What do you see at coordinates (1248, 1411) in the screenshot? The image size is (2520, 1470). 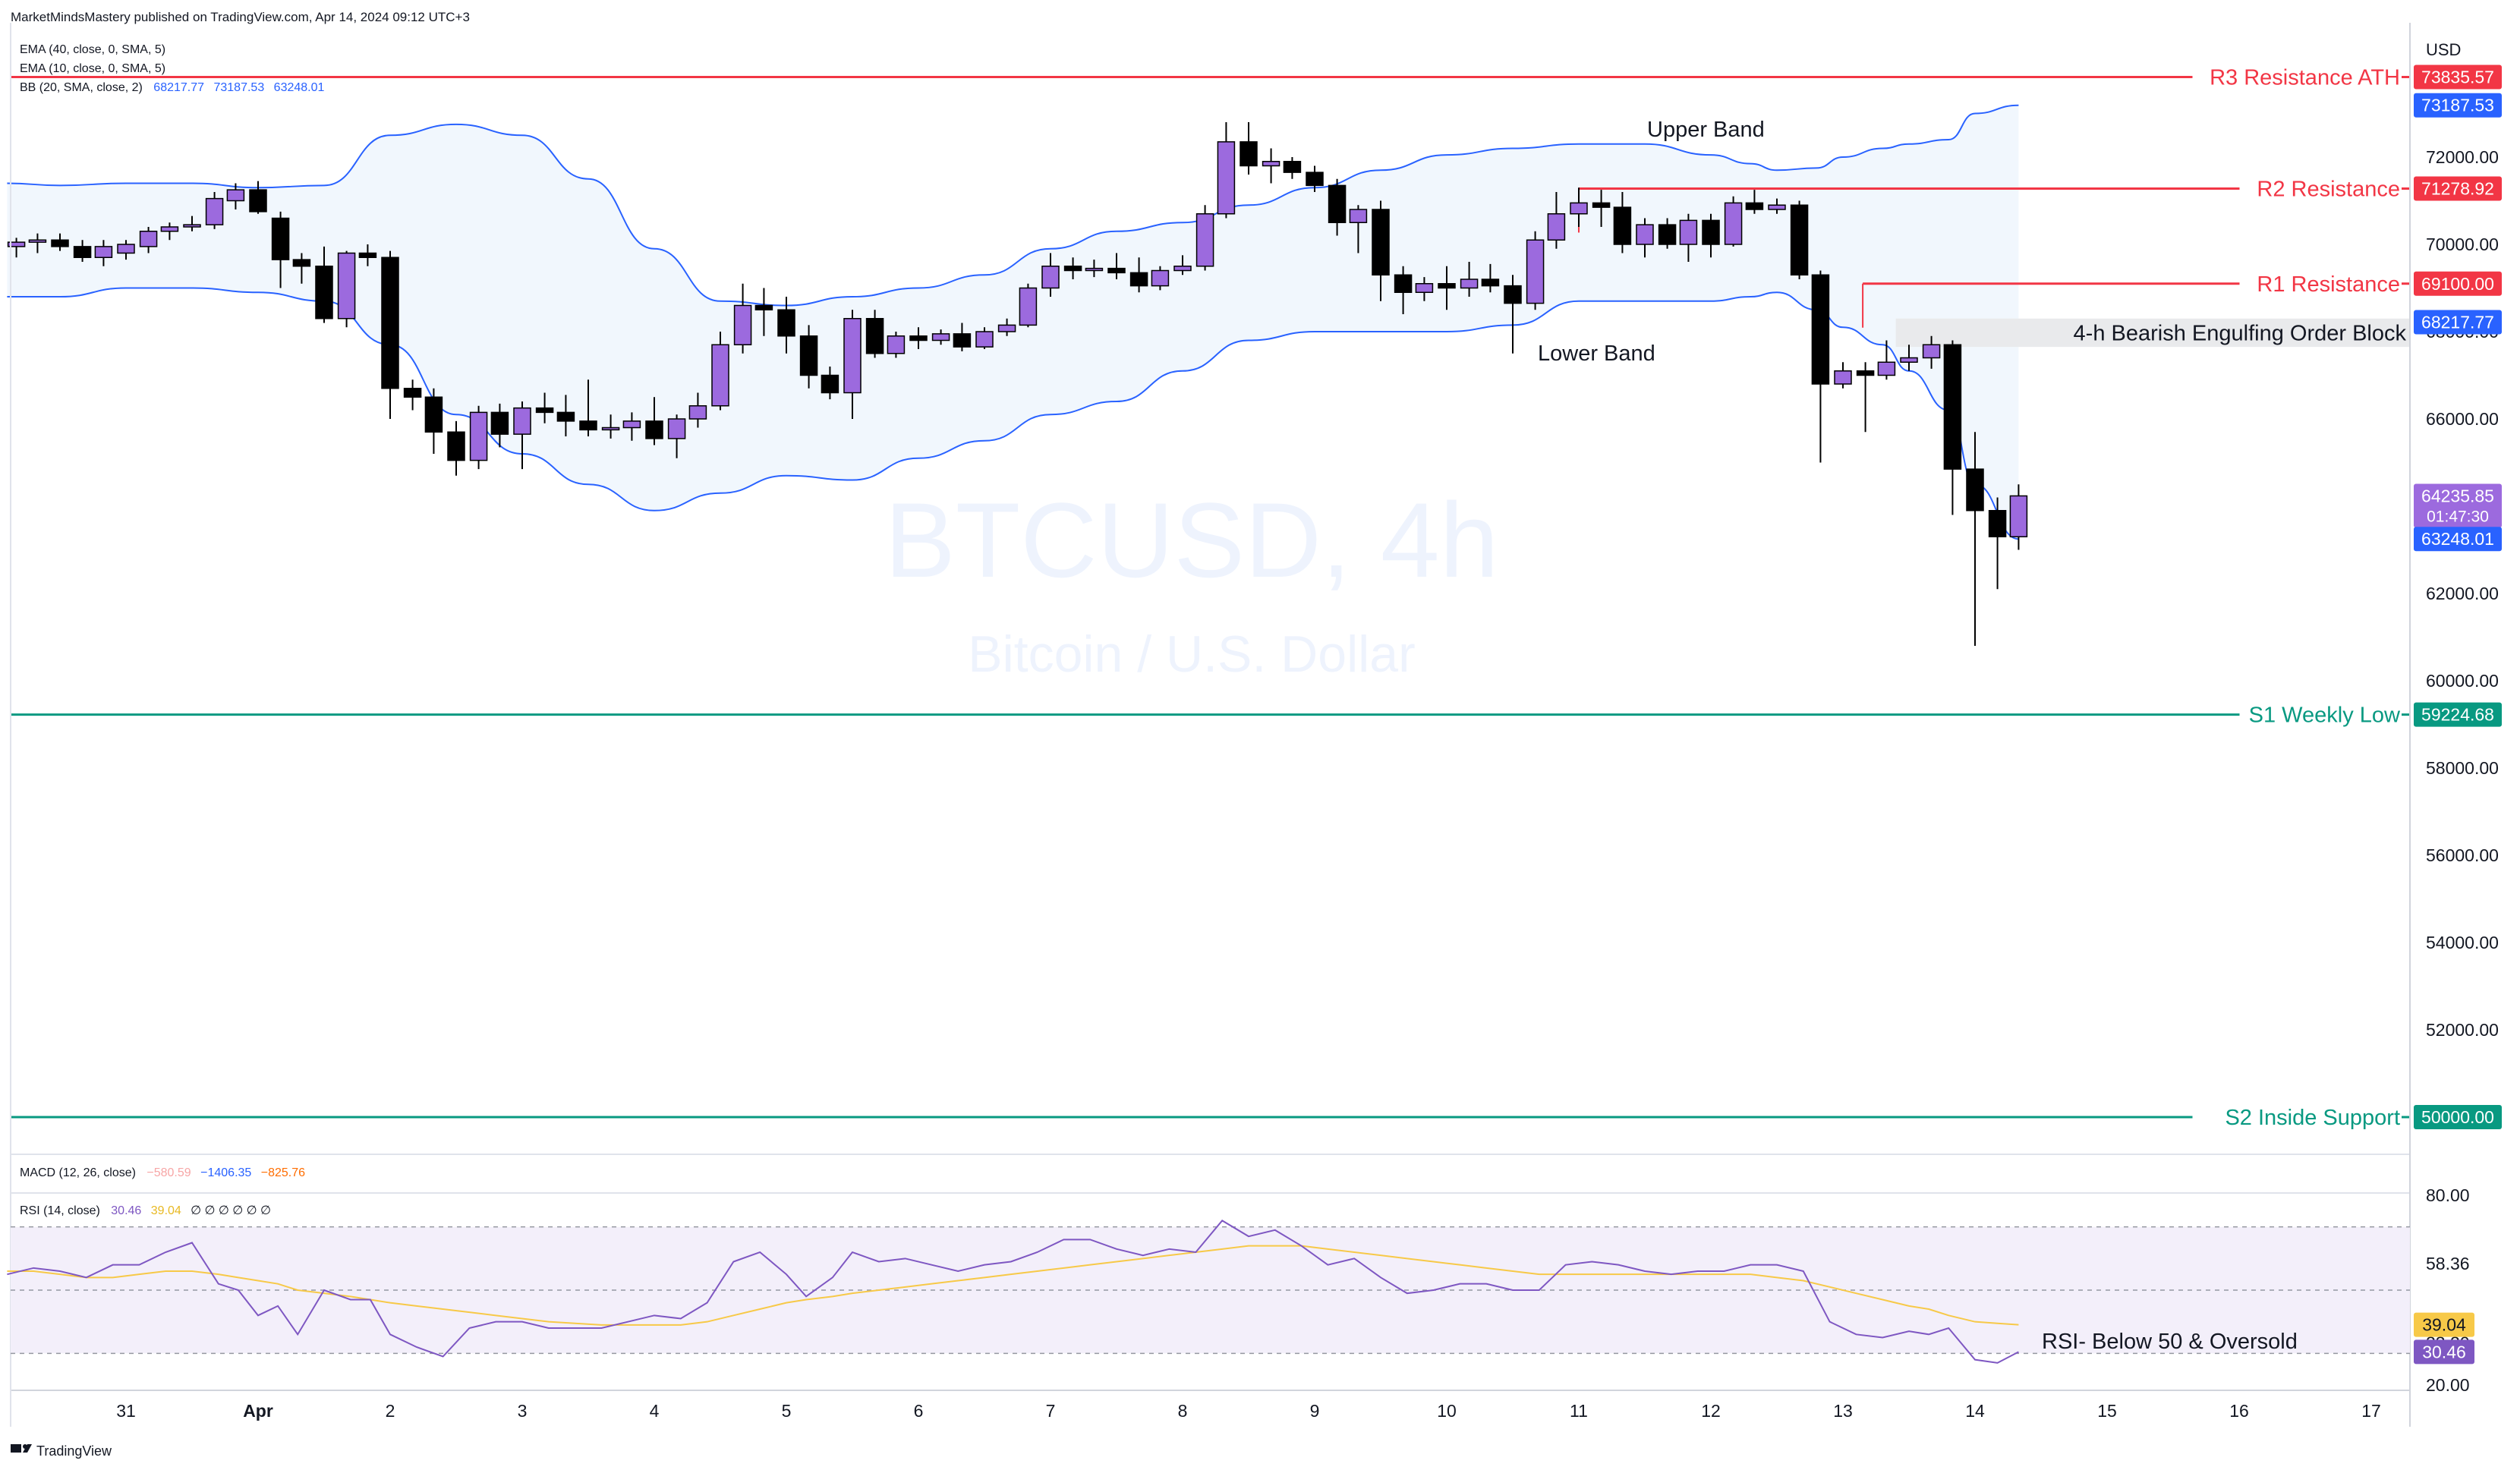 I see `time-axis: 31 Apr 2 3 4 5 6 7 8 9 10 11 12 13 14 15 16 17` at bounding box center [1248, 1411].